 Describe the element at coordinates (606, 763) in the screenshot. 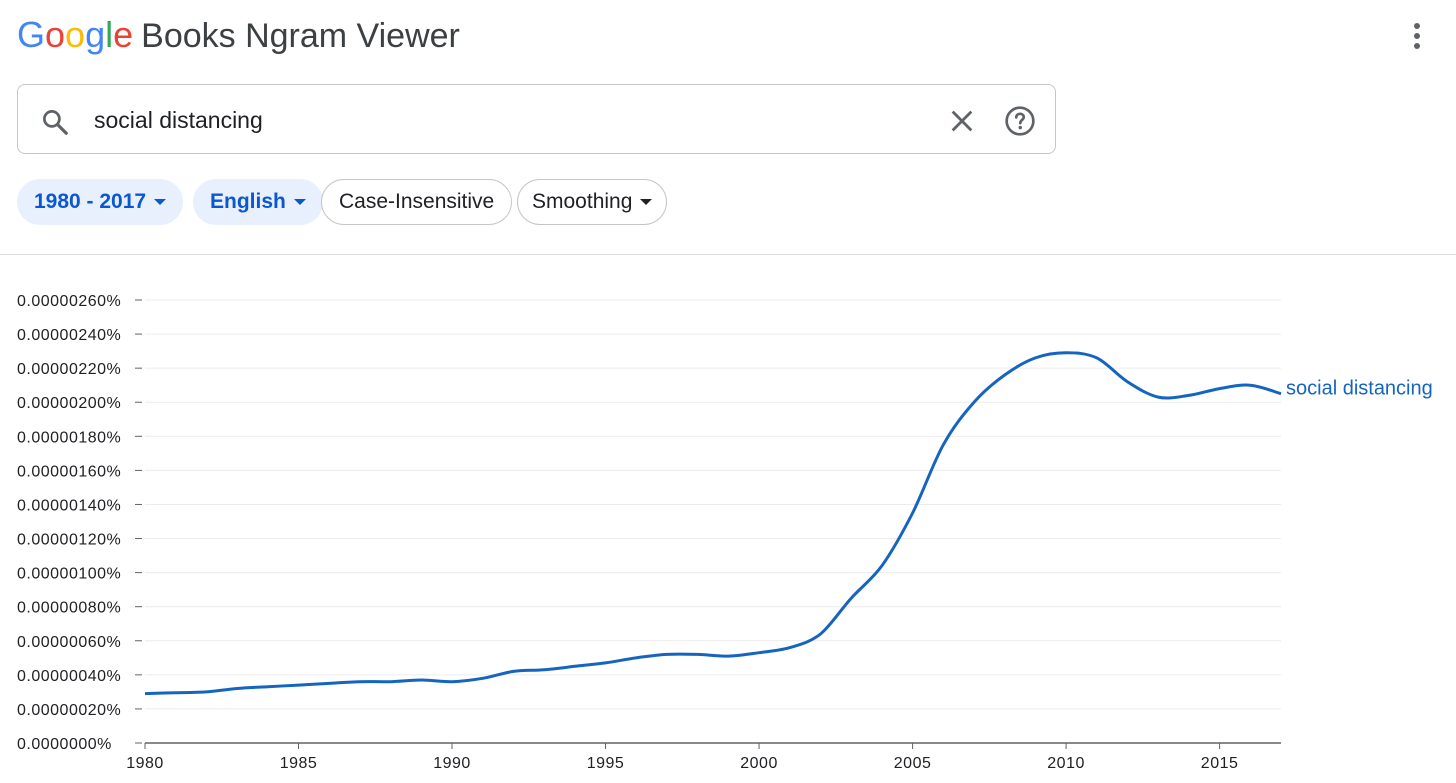

I see `x-tick-label: 1995` at that location.